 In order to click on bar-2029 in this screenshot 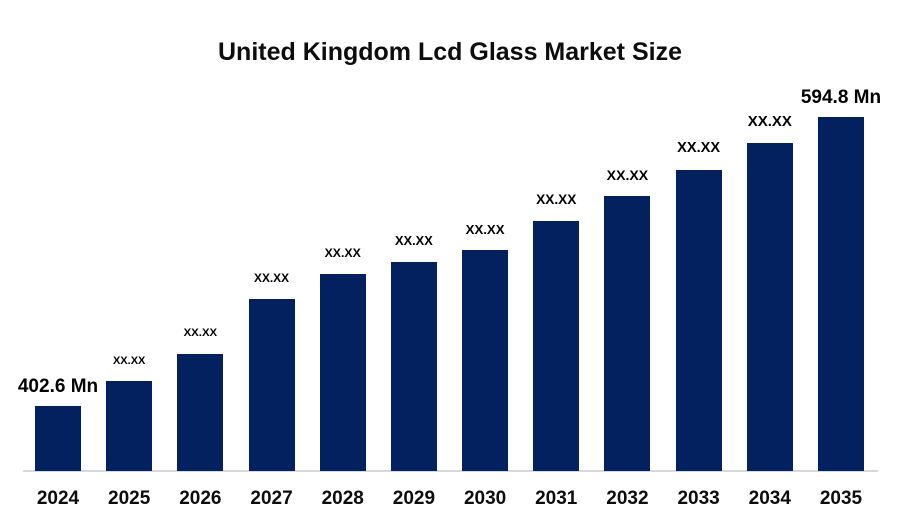, I will do `click(413, 366)`.